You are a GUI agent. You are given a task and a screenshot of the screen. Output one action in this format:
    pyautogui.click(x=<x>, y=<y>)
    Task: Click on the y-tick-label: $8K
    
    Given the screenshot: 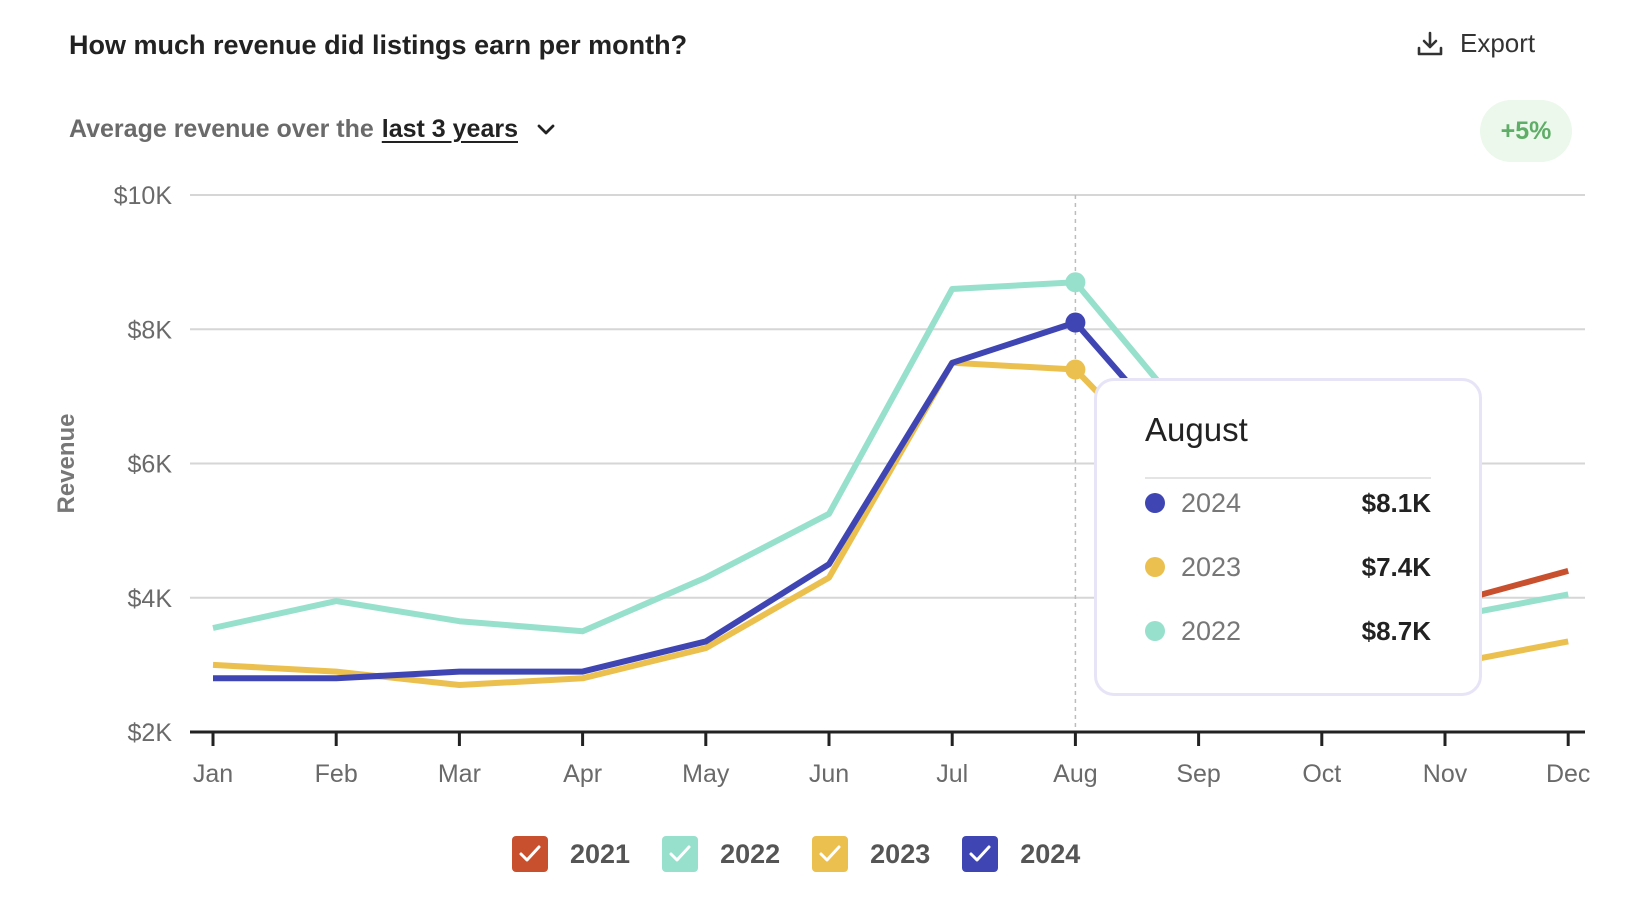 What is the action you would take?
    pyautogui.click(x=150, y=330)
    